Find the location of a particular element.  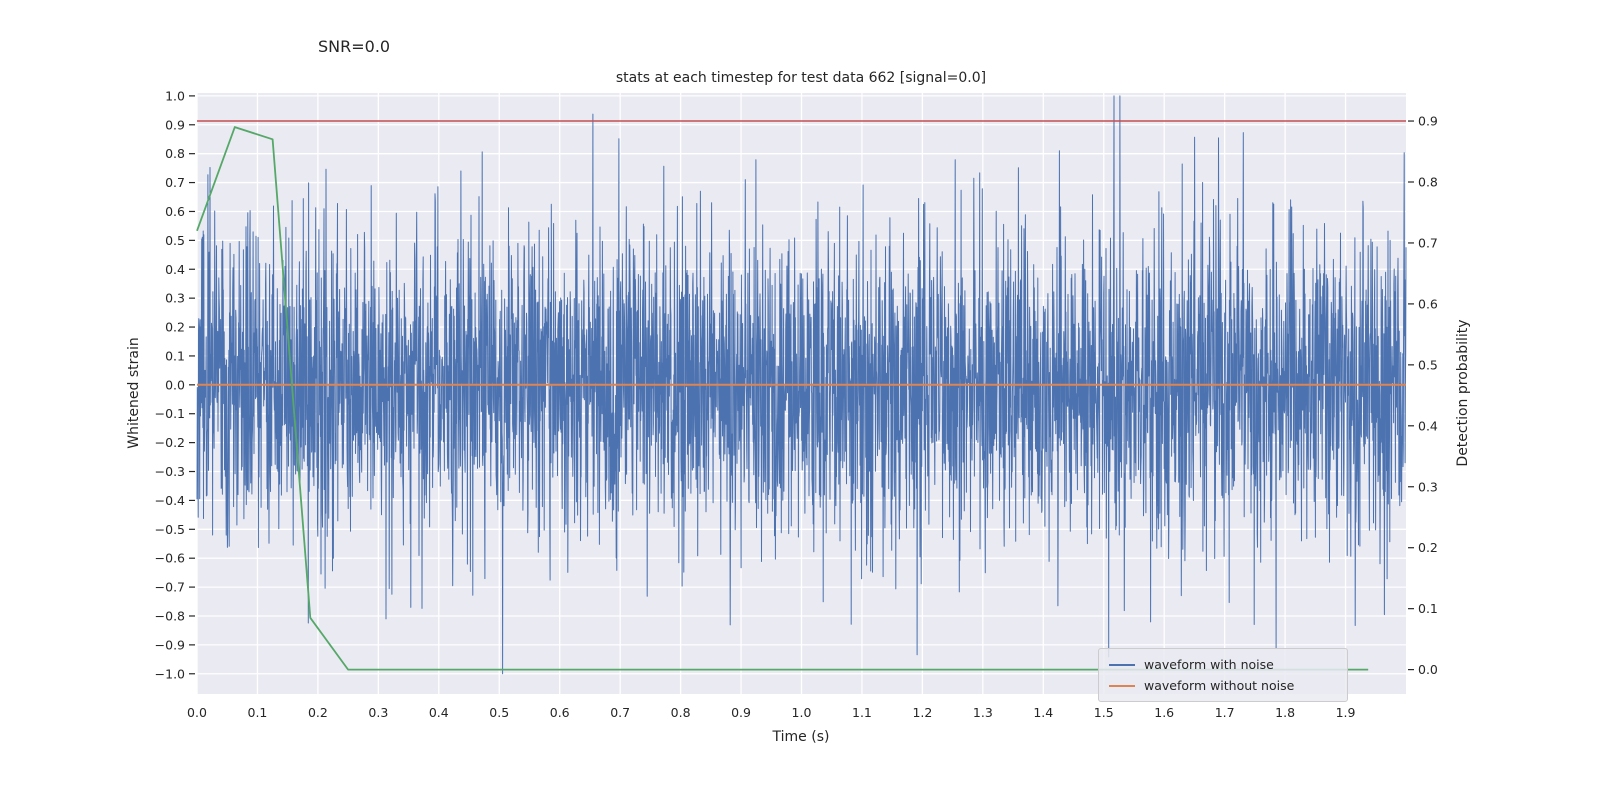

y-tick-label-left: 0.8 is located at coordinates (175, 153).